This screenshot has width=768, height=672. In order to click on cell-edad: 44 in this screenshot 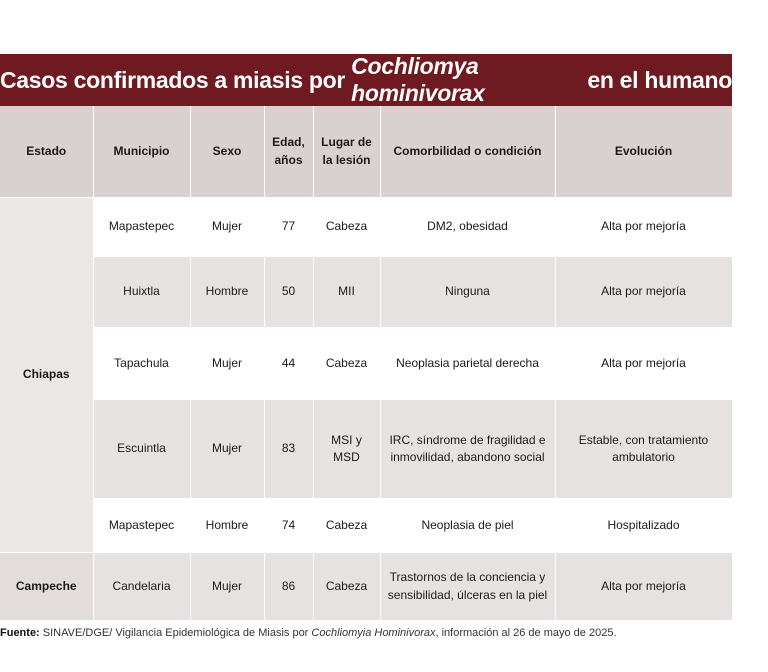, I will do `click(289, 363)`.